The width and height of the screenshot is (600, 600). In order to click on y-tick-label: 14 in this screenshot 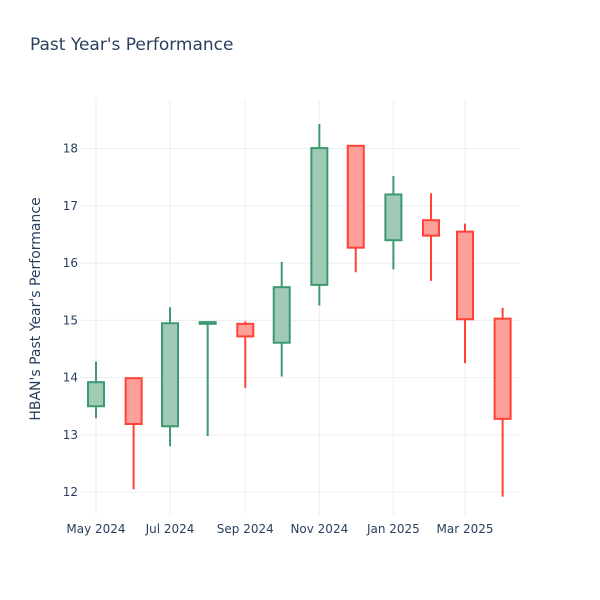, I will do `click(70, 378)`.